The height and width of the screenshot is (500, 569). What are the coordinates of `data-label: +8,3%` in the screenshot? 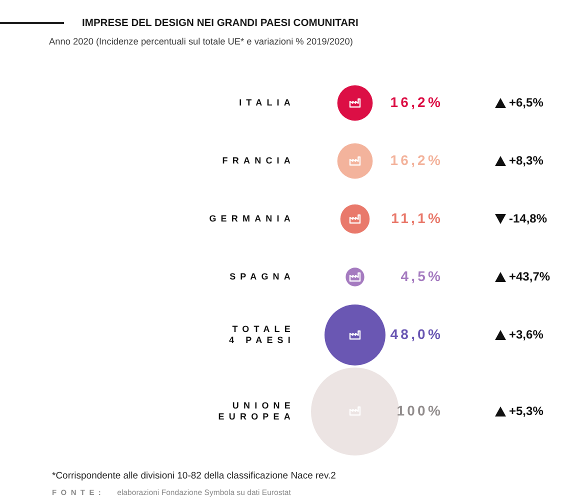 It's located at (526, 160).